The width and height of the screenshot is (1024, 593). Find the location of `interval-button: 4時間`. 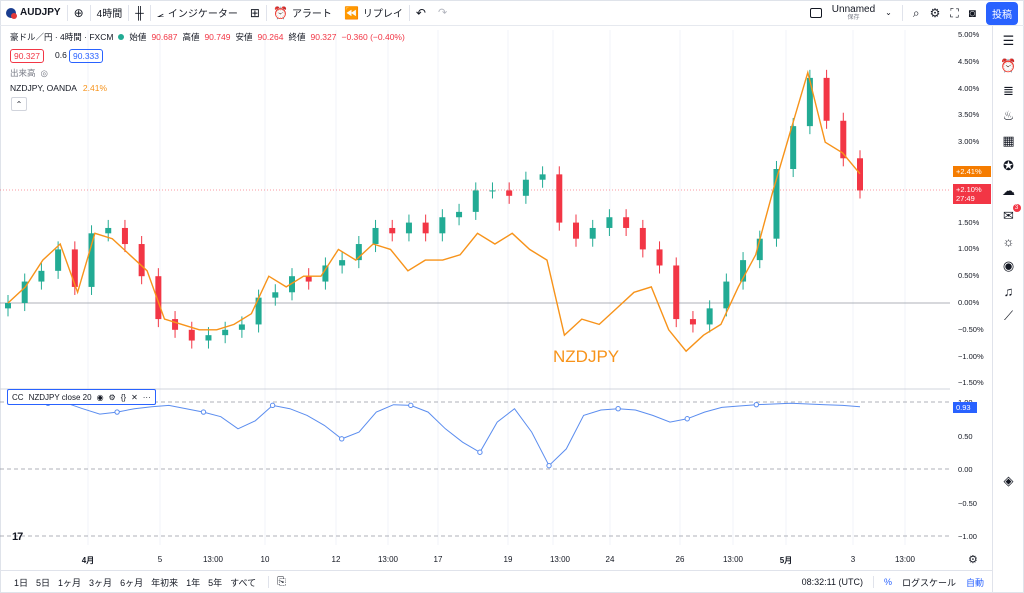

interval-button: 4時間 is located at coordinates (110, 13).